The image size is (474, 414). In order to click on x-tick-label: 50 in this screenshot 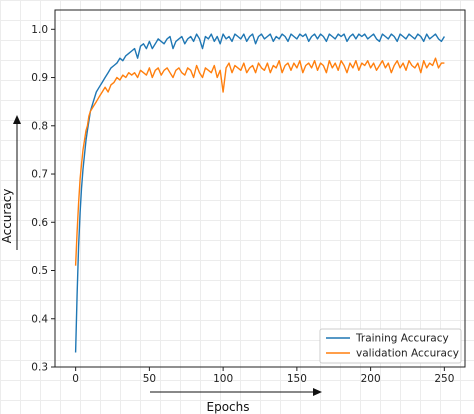, I will do `click(149, 379)`.